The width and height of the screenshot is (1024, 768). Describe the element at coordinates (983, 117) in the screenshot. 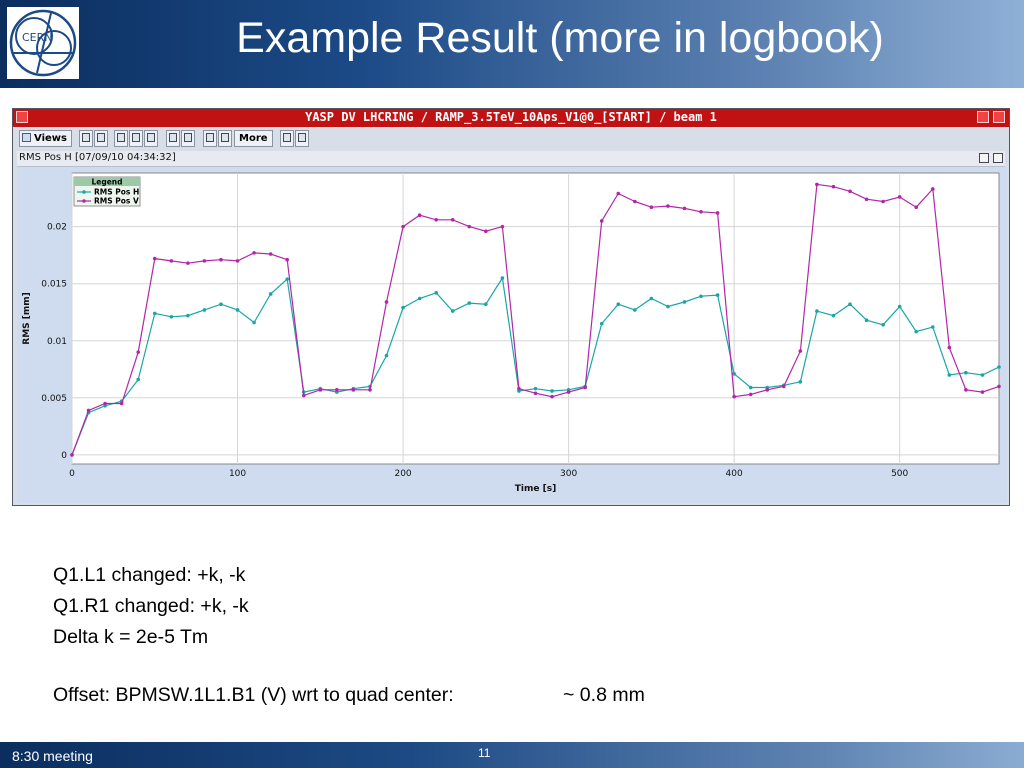

I see `maximize-icon` at that location.